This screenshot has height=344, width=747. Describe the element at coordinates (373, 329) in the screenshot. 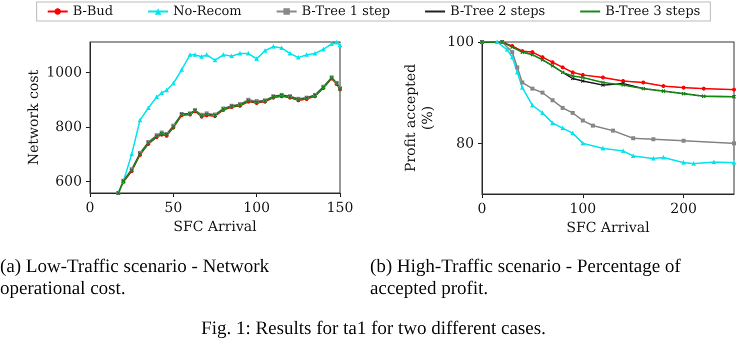

I see `caption: Fig. 1: Results for ta1 for two different cases.` at that location.